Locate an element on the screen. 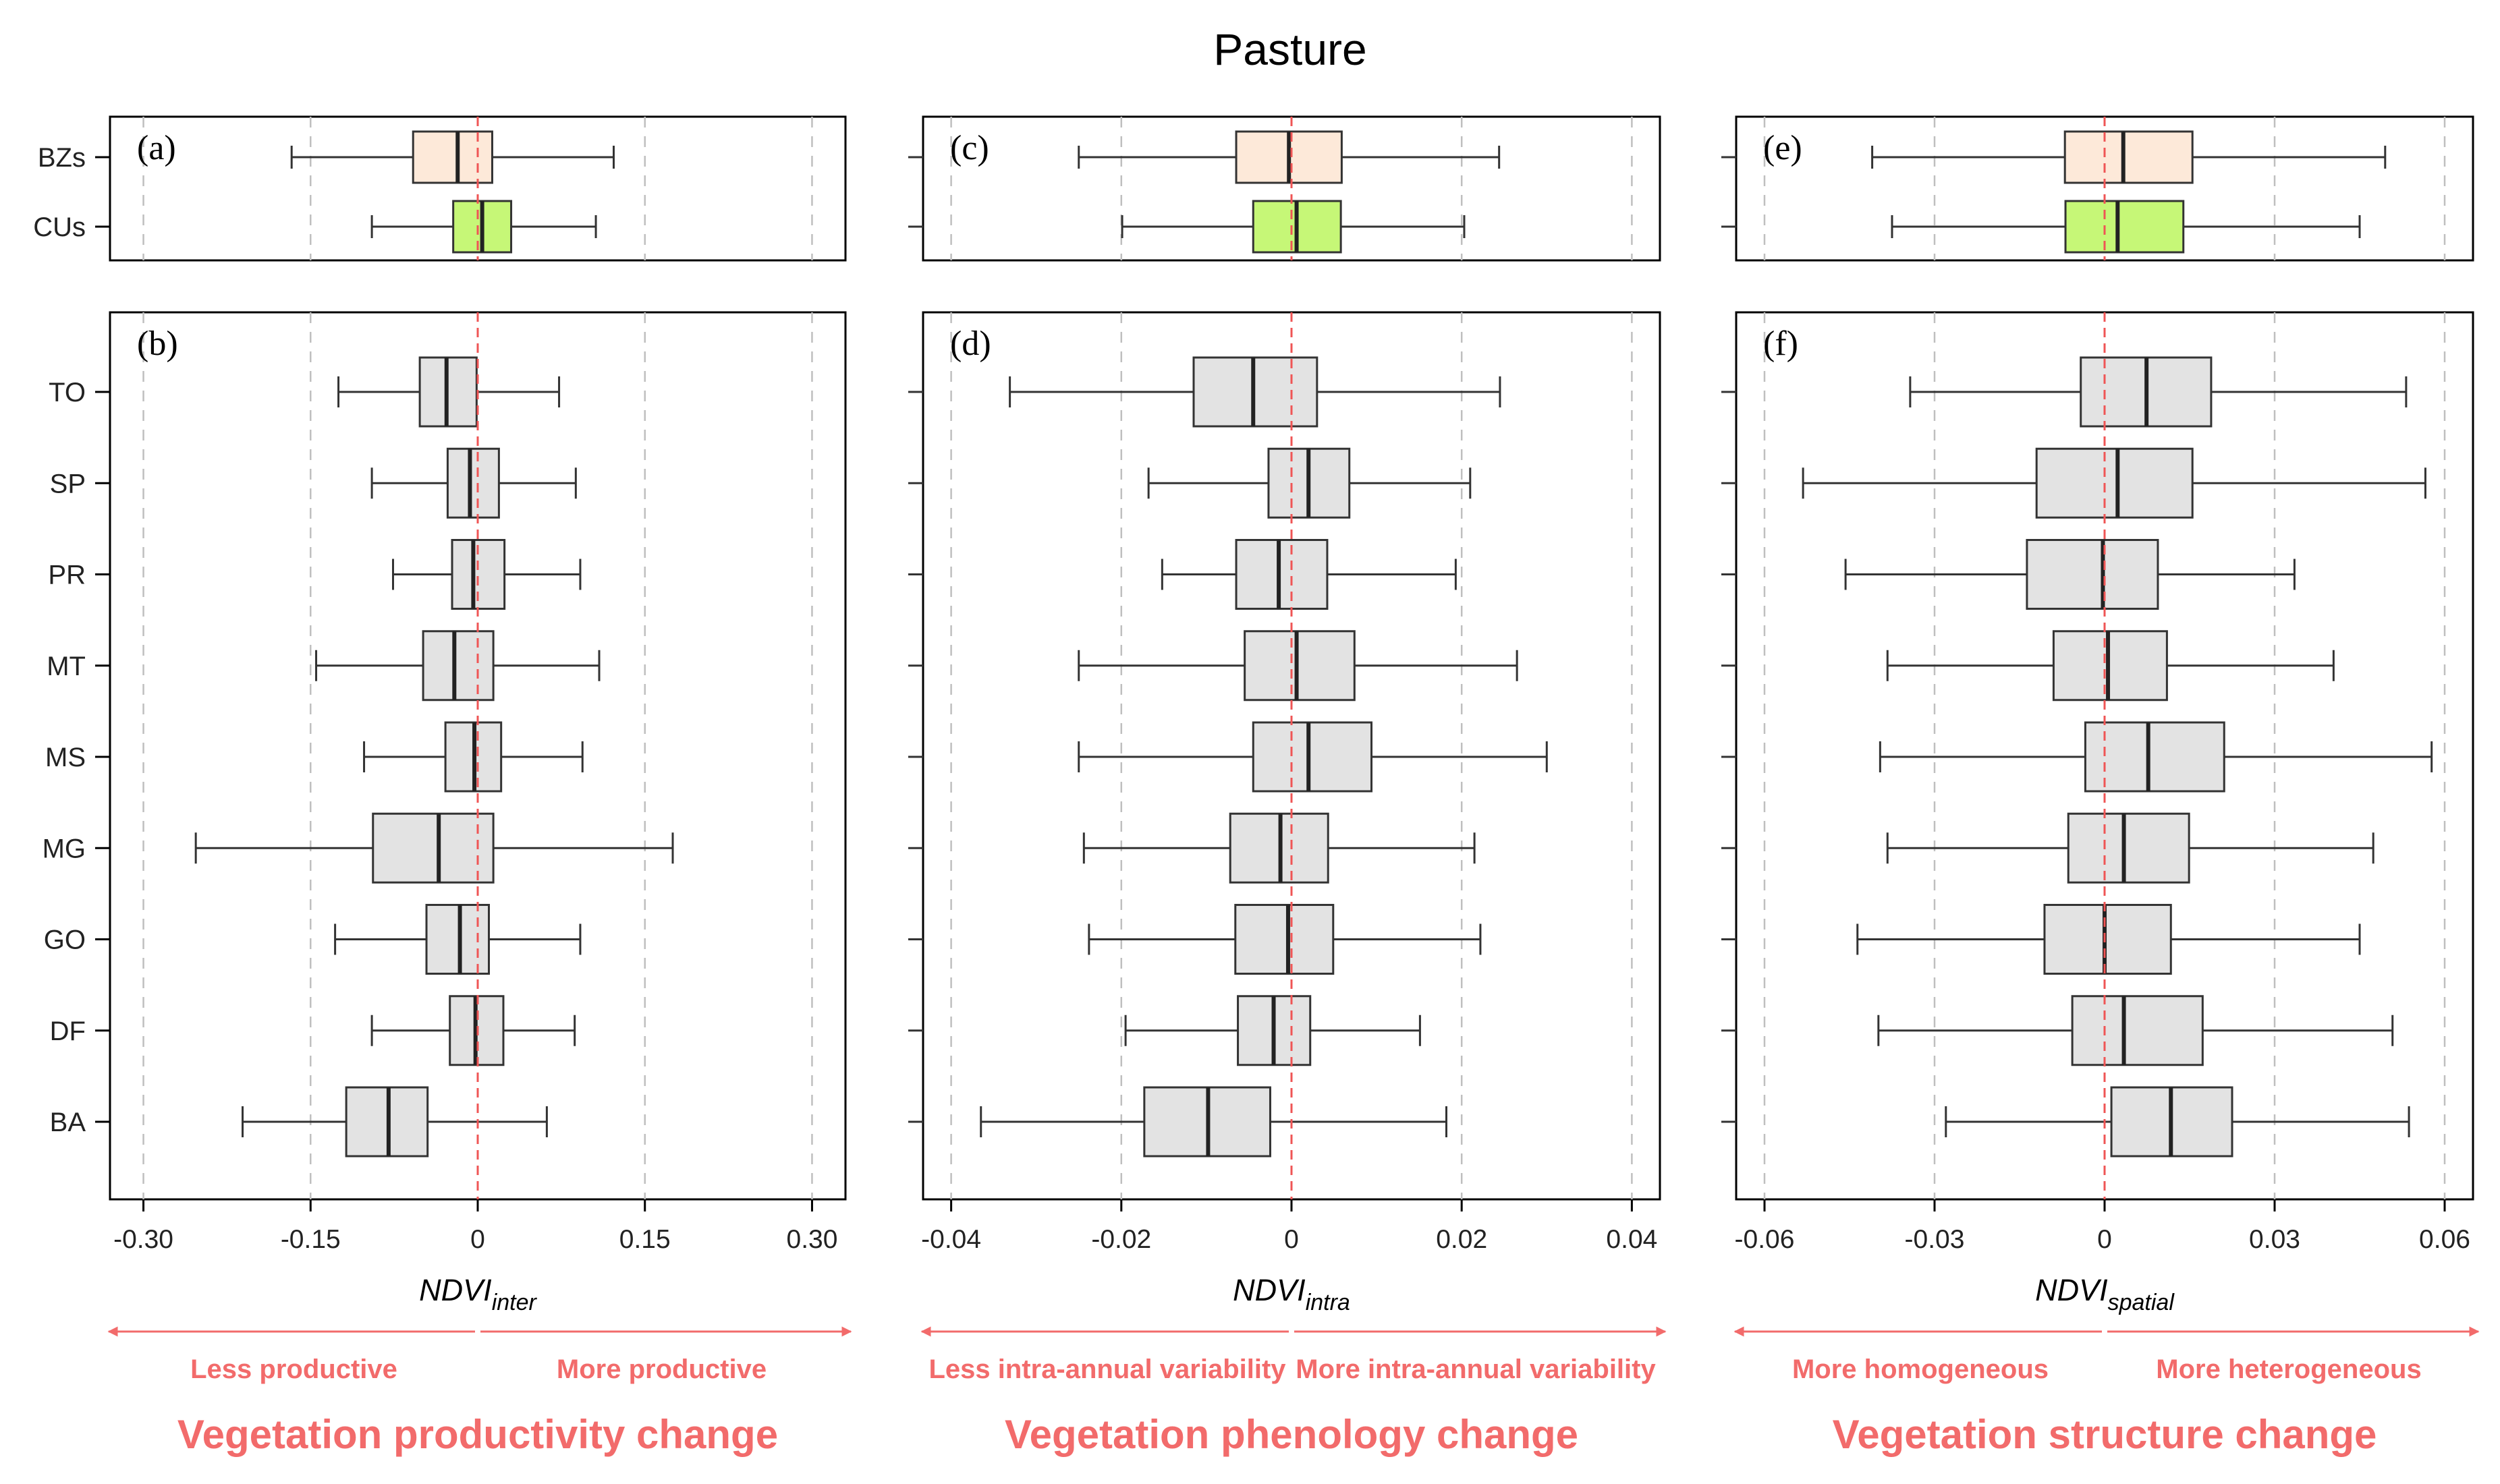 The image size is (2500, 1484). change-title: Vegetation phenology change is located at coordinates (1291, 1434).